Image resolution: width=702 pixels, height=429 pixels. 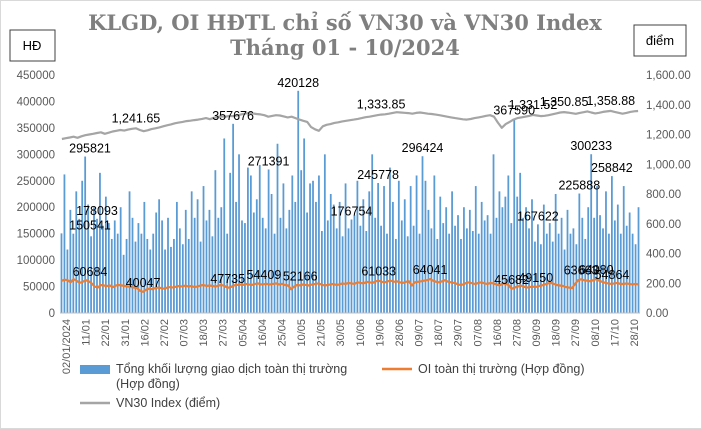 What do you see at coordinates (380, 333) in the screenshot?
I see `x-tick-label: 19/06` at bounding box center [380, 333].